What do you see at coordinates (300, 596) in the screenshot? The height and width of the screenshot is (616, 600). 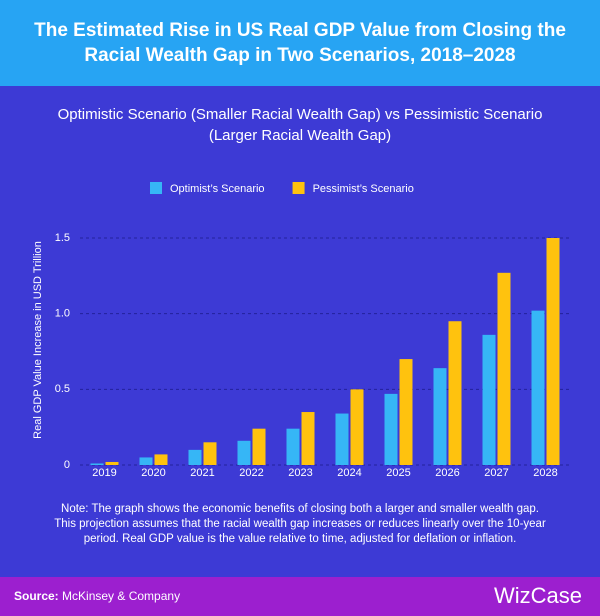 I see `footer: Source: McKinsey & Company WizCase` at bounding box center [300, 596].